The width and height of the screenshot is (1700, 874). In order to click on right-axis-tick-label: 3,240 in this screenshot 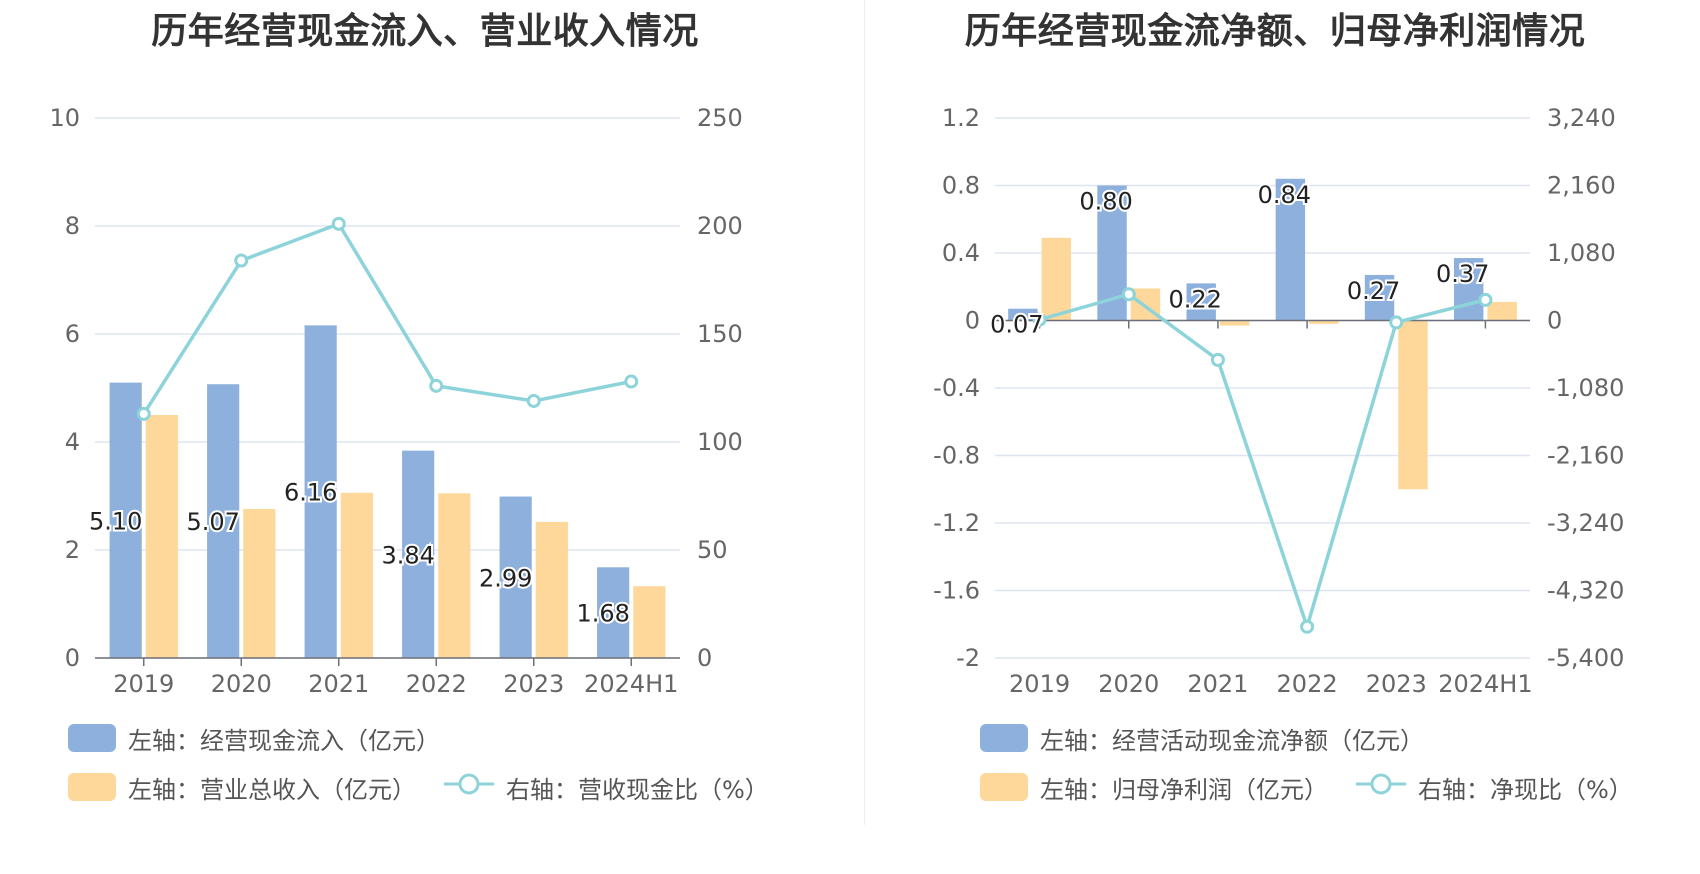, I will do `click(1581, 118)`.